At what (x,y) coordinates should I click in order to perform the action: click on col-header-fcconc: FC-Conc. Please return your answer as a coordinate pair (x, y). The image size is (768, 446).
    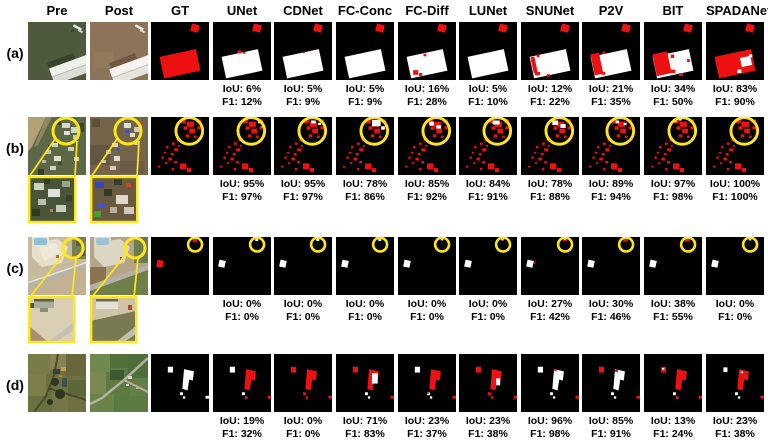
    Looking at the image, I should click on (365, 10).